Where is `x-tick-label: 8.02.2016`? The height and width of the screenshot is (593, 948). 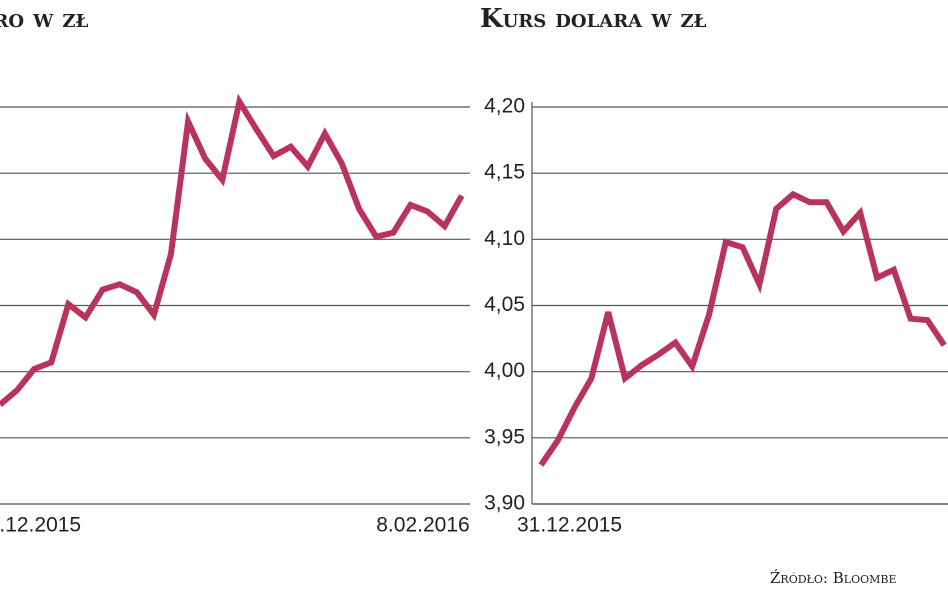
x-tick-label: 8.02.2016 is located at coordinates (422, 525).